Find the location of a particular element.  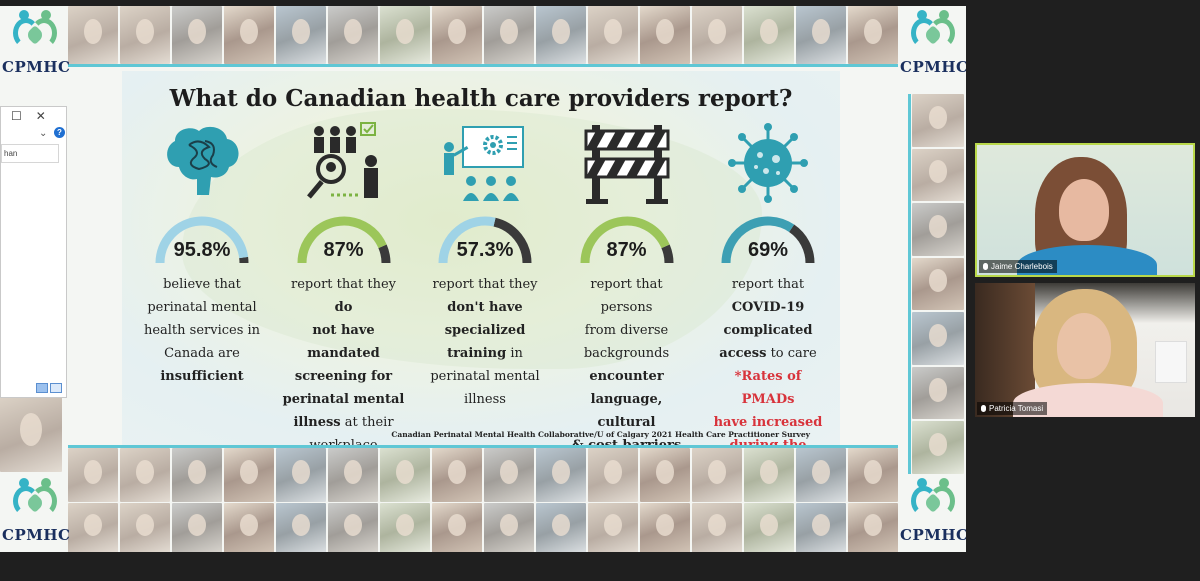

stat-line: report that is located at coordinates (768, 284).